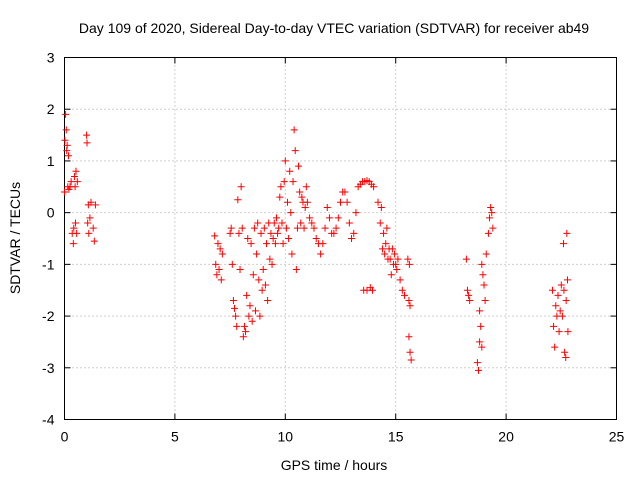 The height and width of the screenshot is (480, 640). Describe the element at coordinates (51, 161) in the screenshot. I see `y-tick-label: 1` at that location.